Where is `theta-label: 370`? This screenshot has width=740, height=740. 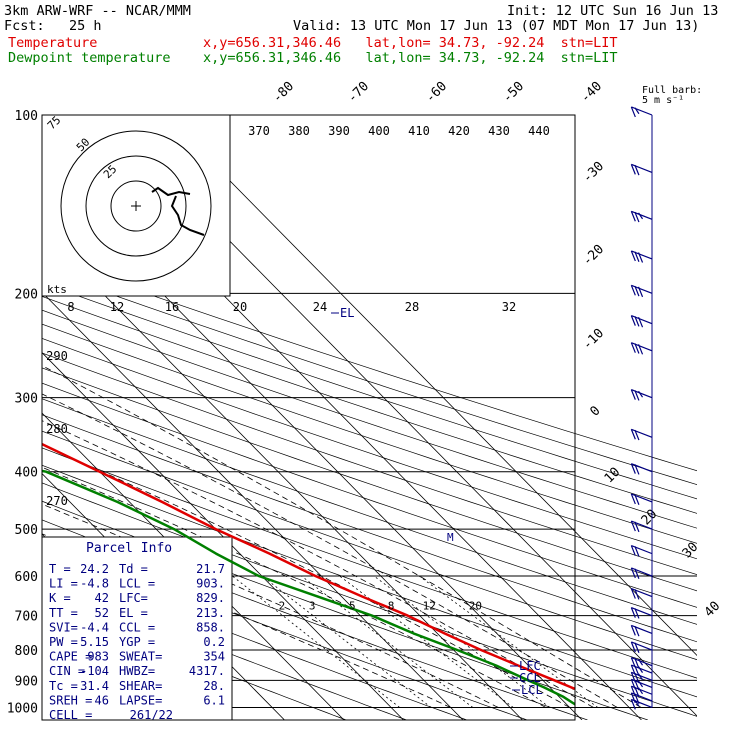 theta-label: 370 is located at coordinates (259, 131).